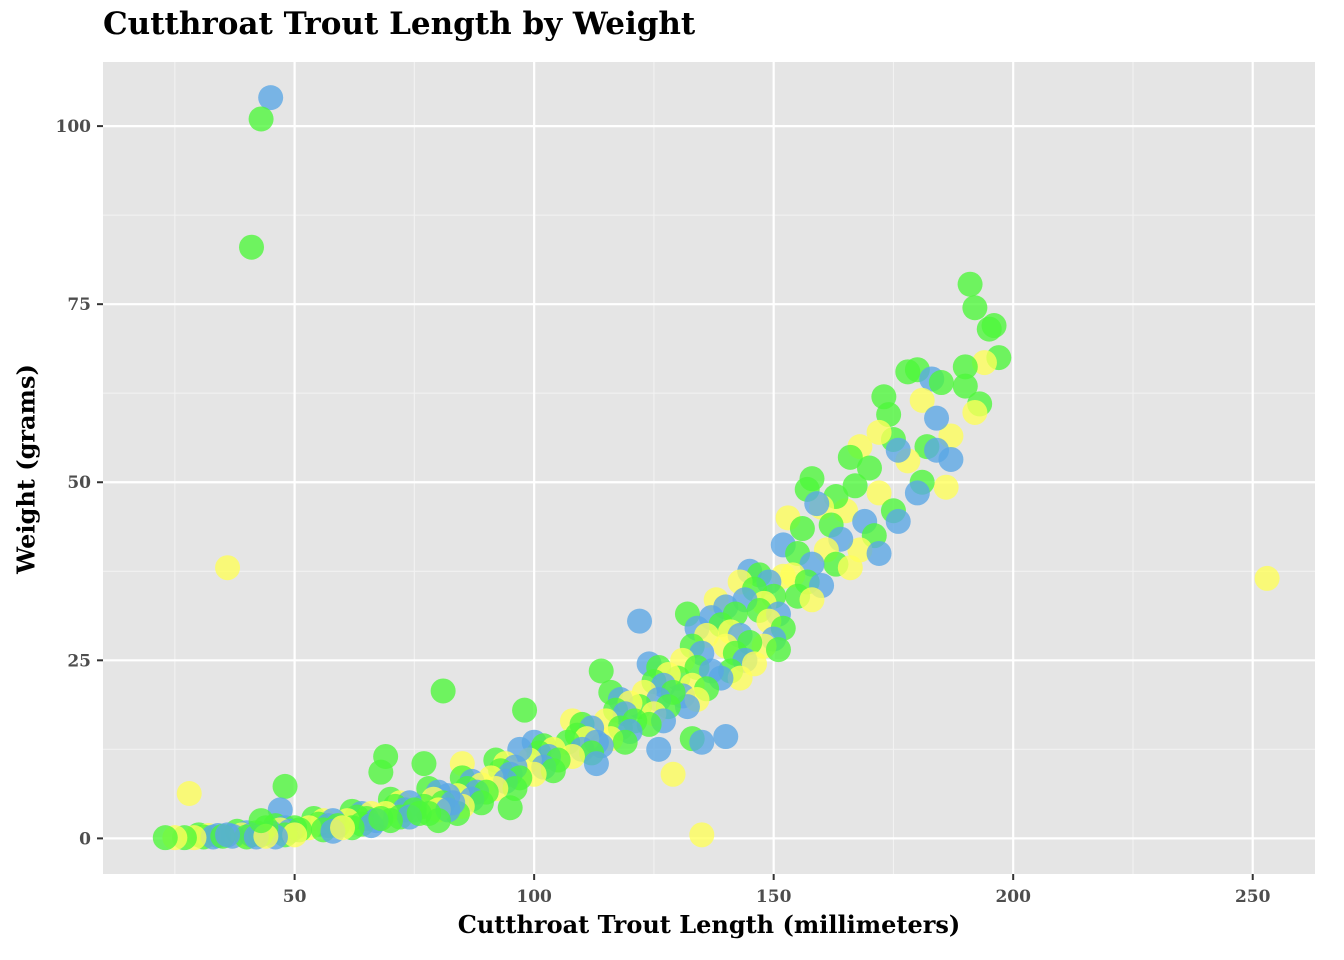 The image size is (1344, 960). I want to click on y-axis: 0 25 50 75 100, so click(79, 483).